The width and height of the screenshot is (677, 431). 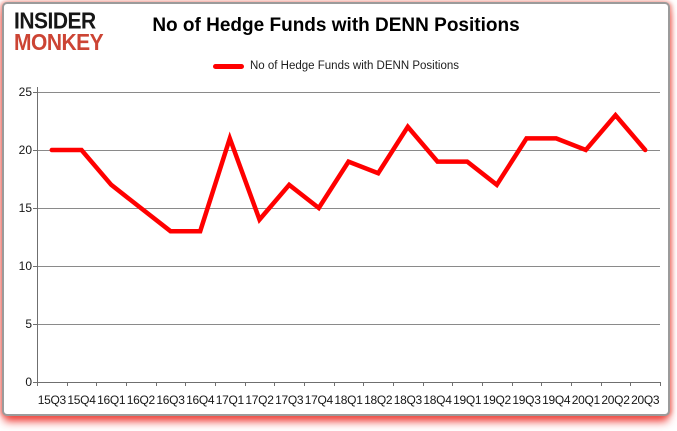 I want to click on logo-insider-text: INSIDER, so click(x=55, y=21).